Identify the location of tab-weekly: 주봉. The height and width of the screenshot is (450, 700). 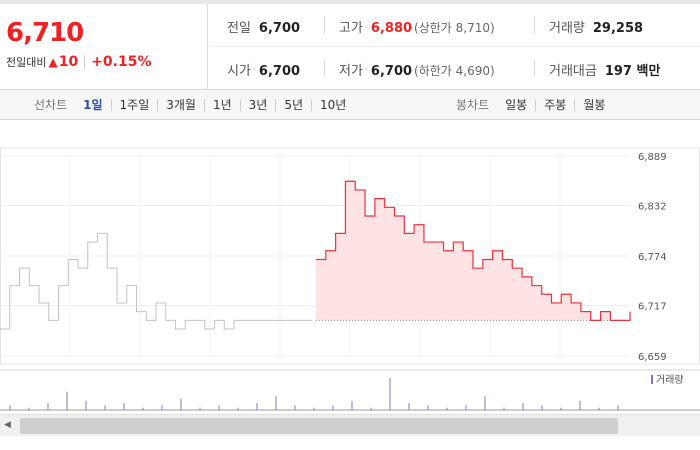
(555, 105).